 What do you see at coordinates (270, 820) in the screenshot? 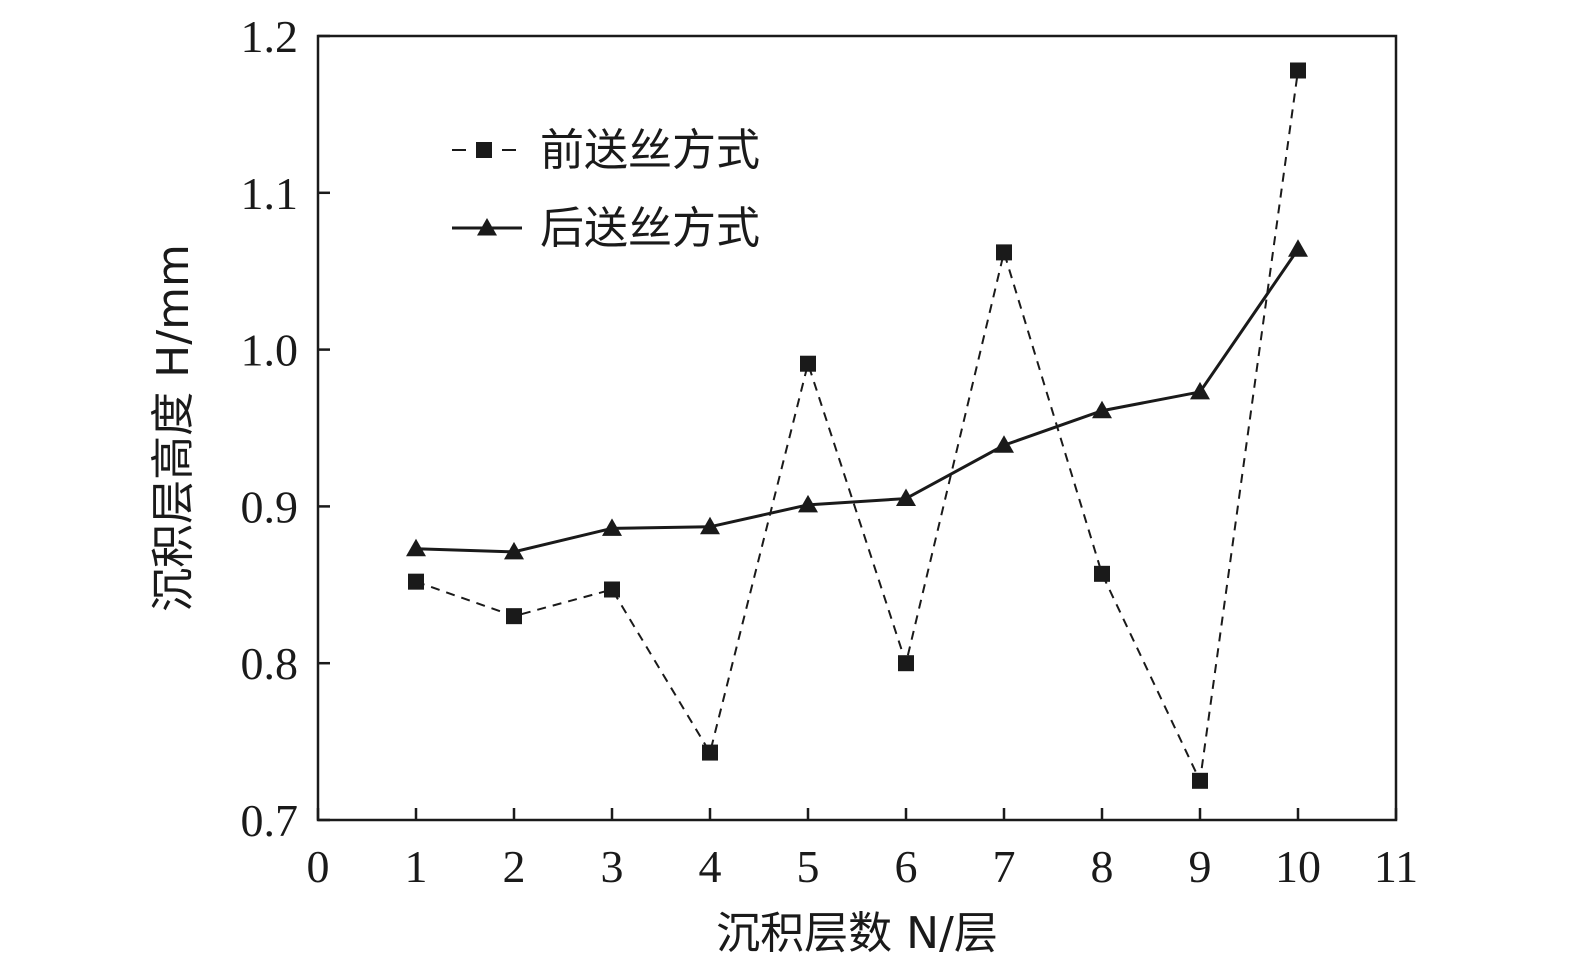
I see `y-tick-label-0: 0.7` at bounding box center [270, 820].